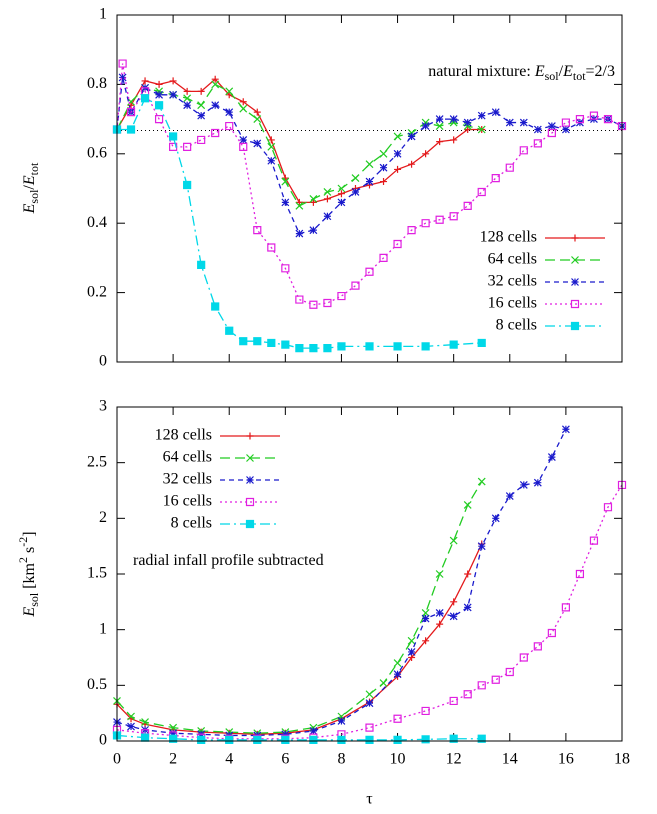 This screenshot has height=814, width=657. Describe the element at coordinates (454, 759) in the screenshot. I see `x-tick-label: 12` at that location.